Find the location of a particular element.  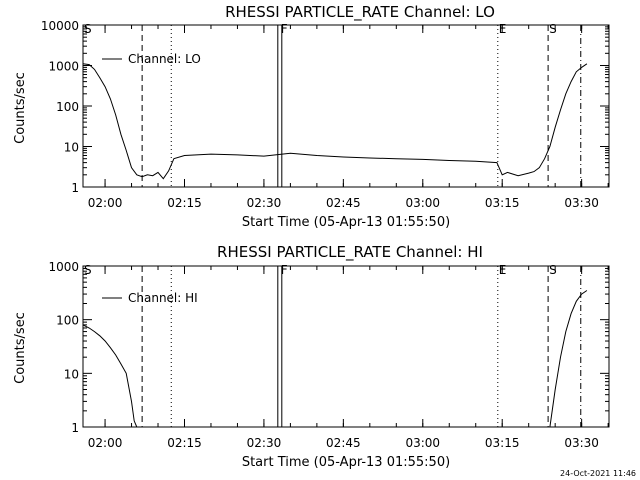

chart-title-lo: RHESSI PARTICLE_RATE Channel: LO is located at coordinates (360, 12).